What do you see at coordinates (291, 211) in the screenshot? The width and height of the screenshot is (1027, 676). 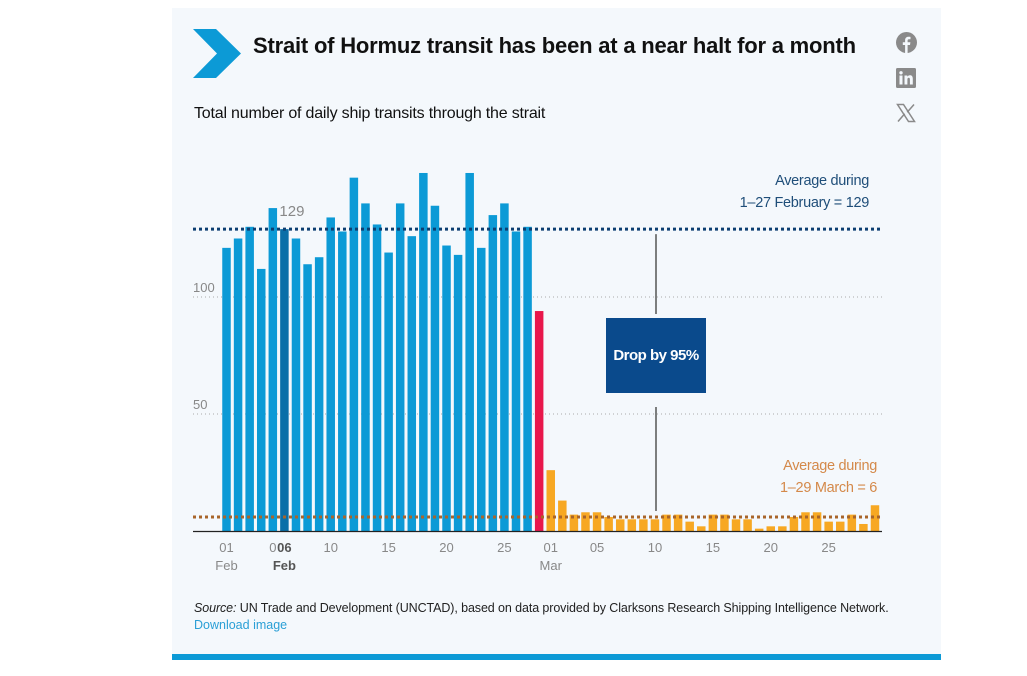 I see `hover-value-label: 129` at bounding box center [291, 211].